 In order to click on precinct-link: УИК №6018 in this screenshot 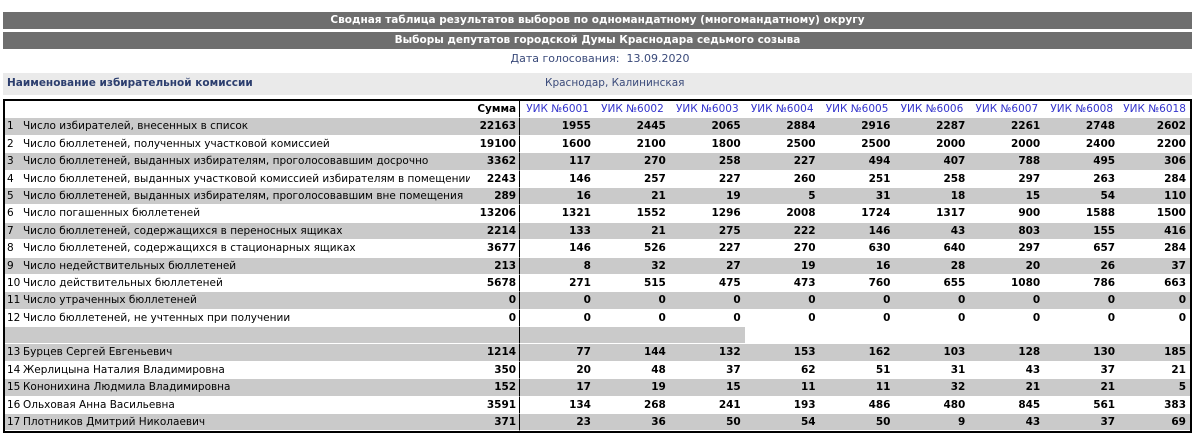, I will do `click(1154, 110)`.